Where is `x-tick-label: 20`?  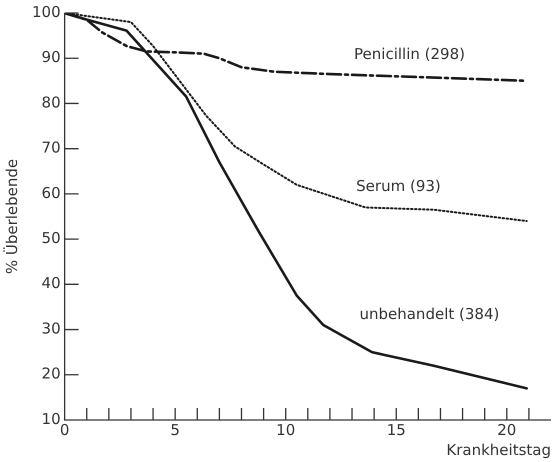 x-tick-label: 20 is located at coordinates (506, 429).